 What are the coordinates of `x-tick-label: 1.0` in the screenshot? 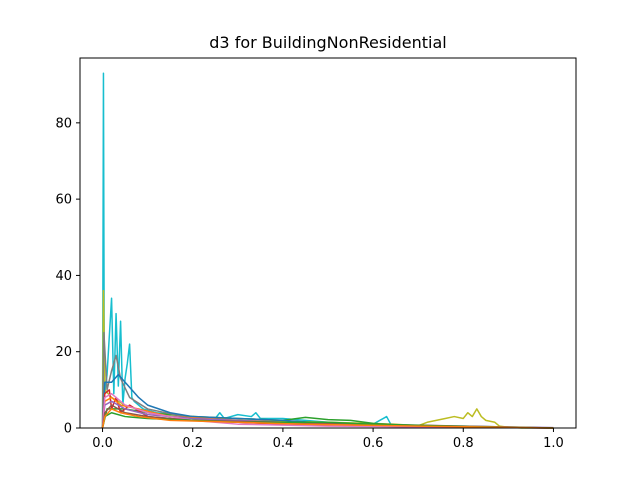 It's located at (553, 443).